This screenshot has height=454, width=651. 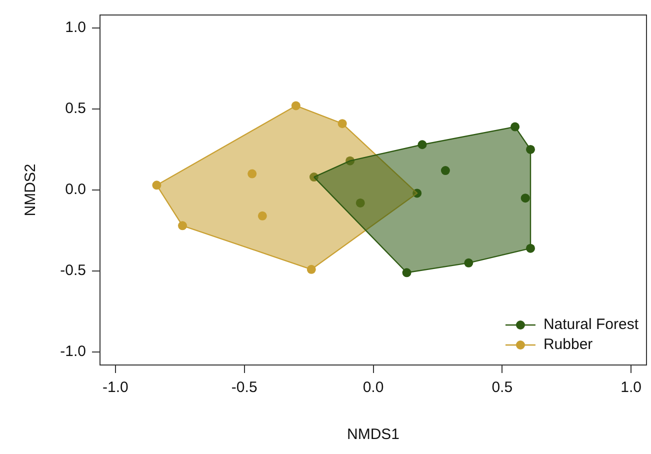 What do you see at coordinates (591, 325) in the screenshot?
I see `legend-label: Natural Forest` at bounding box center [591, 325].